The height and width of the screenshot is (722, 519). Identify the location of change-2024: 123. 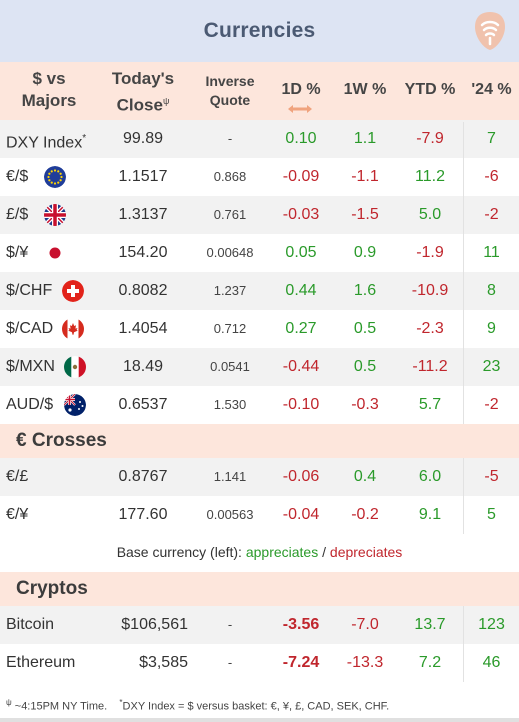
(491, 624).